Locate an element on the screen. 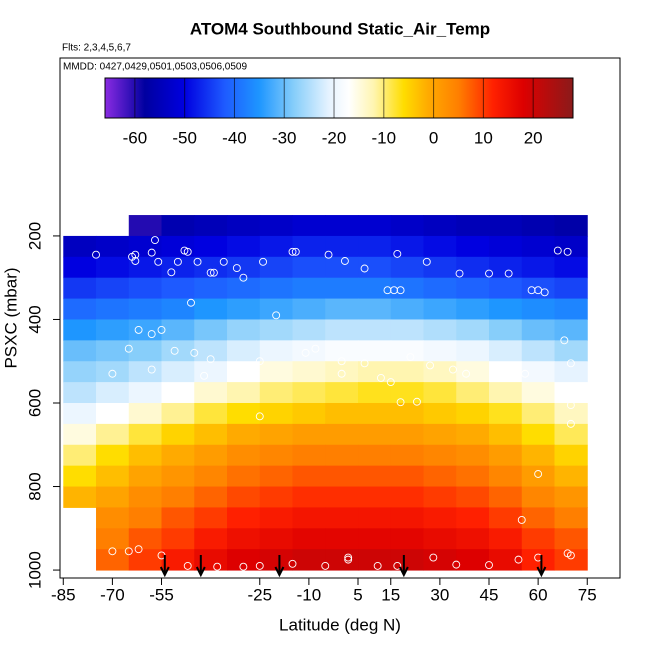  y-axis-label: PSXC (mbar) is located at coordinates (10, 317).